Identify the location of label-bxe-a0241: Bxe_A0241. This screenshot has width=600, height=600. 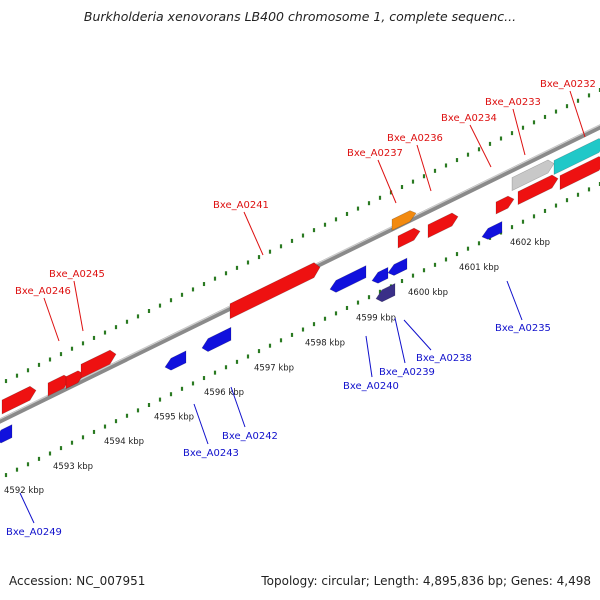
(241, 205).